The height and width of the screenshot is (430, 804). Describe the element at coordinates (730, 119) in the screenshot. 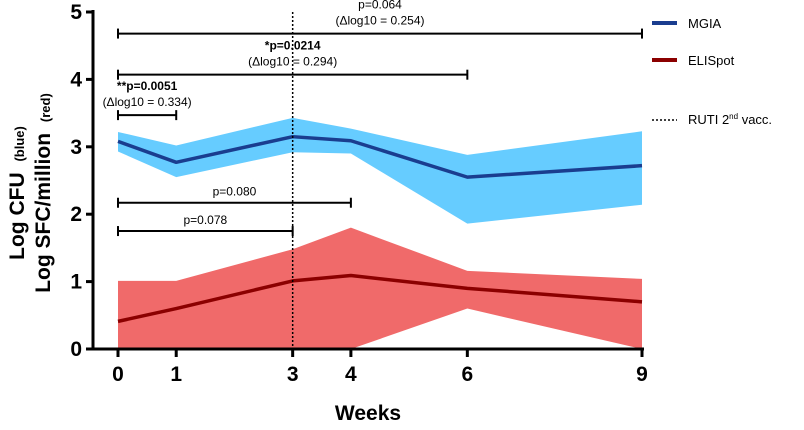

I see `legend-label-ruti: RUTI 2nd vacc.` at that location.